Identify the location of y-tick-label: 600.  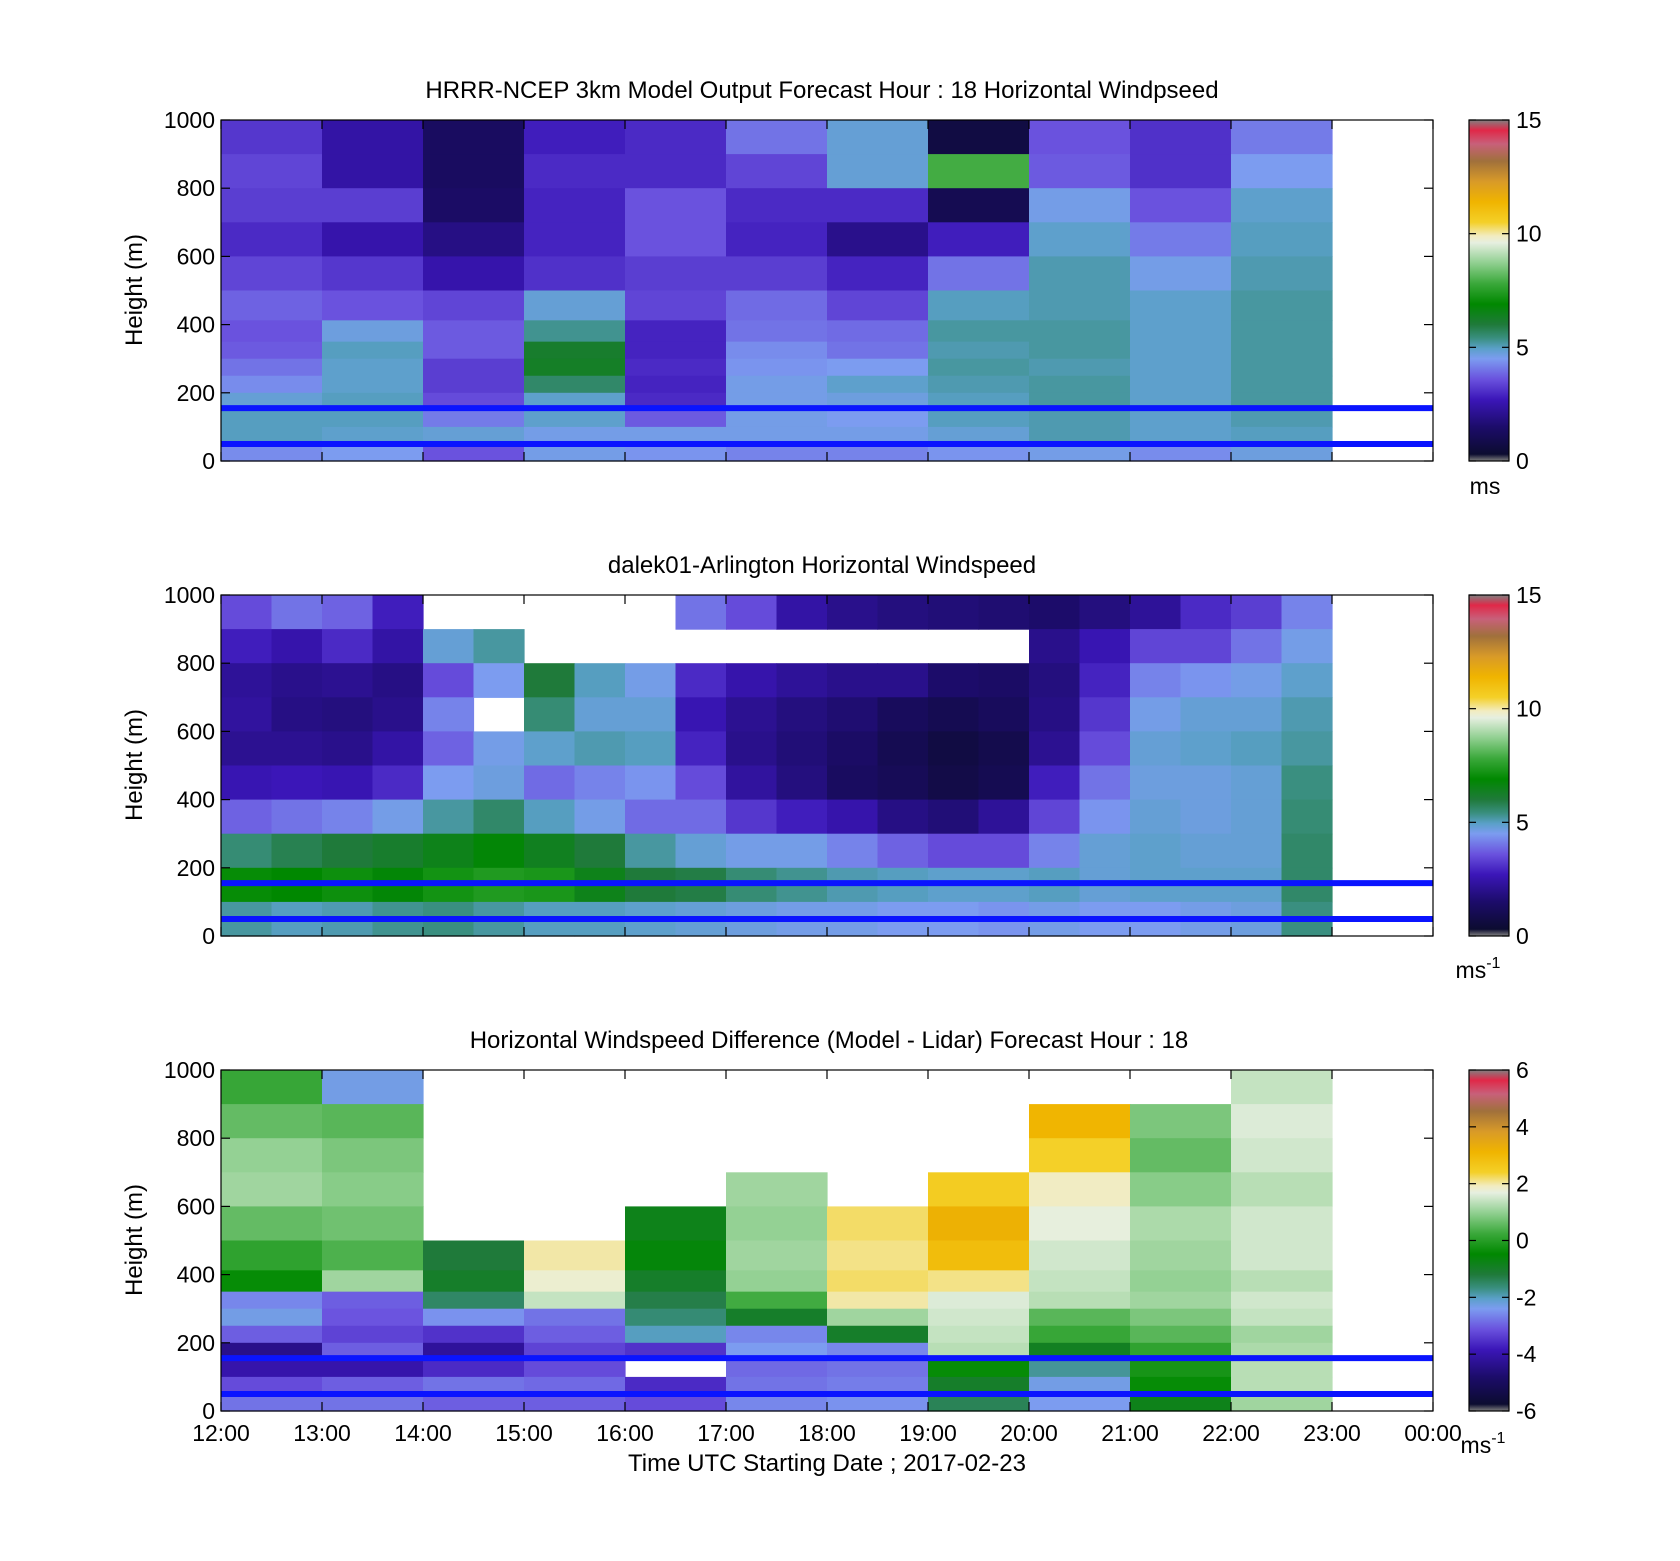
(196, 1206).